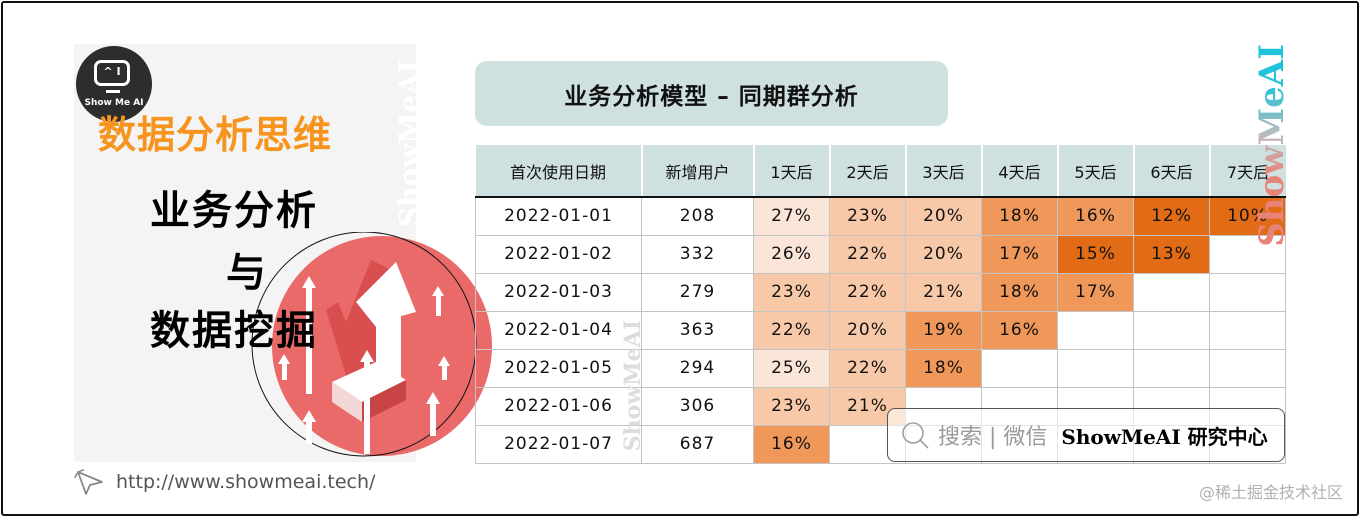  Describe the element at coordinates (112, 73) in the screenshot. I see `robot-monitor-icon: ^ I` at that location.